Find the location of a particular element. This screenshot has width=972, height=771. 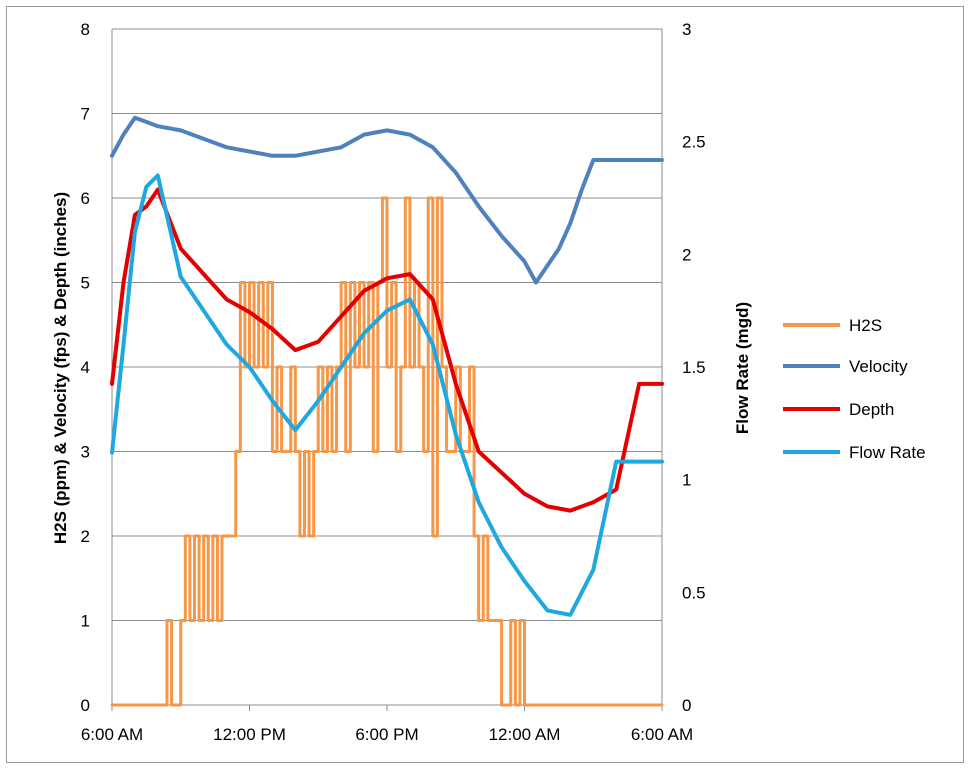

x-tick-label: 12:00 PM is located at coordinates (249, 734).